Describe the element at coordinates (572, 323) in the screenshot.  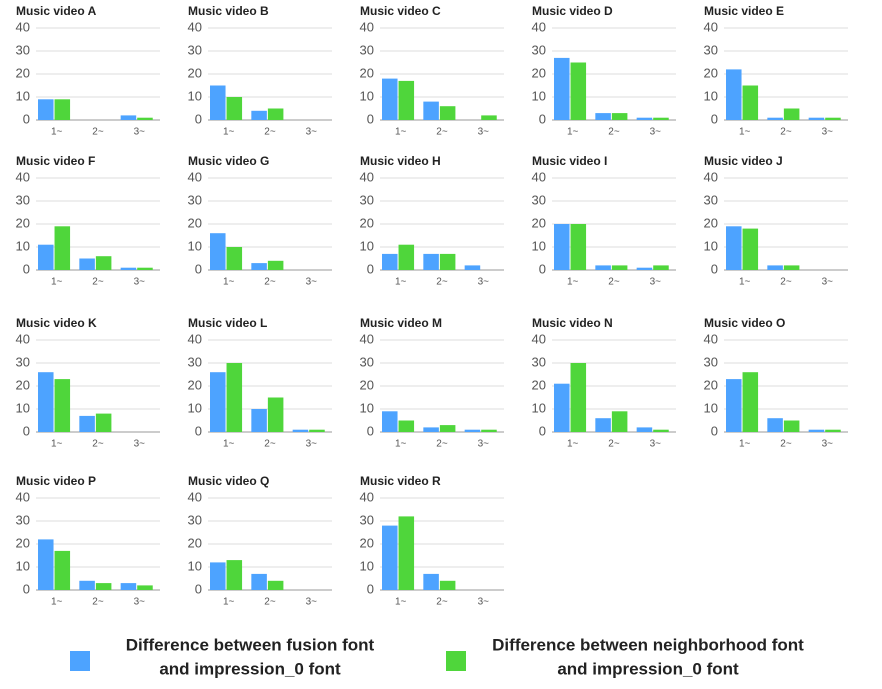
I see `panel-title: Music video N` at that location.